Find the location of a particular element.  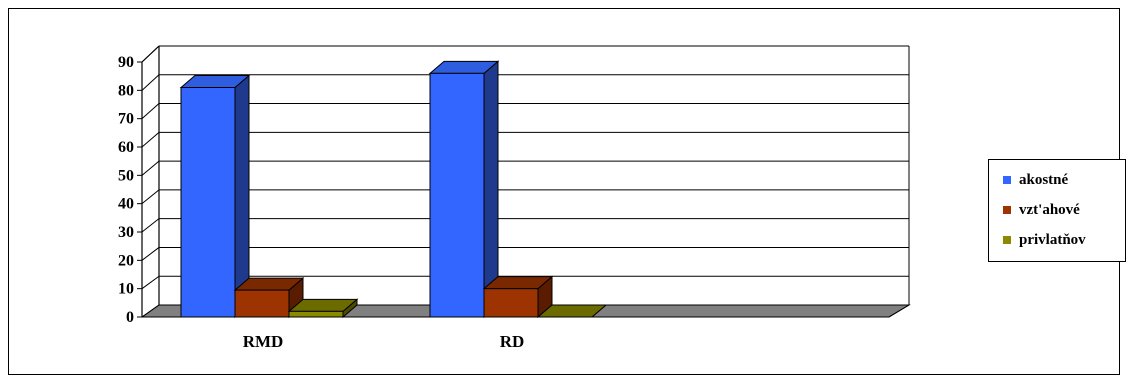

x-category-label: RD is located at coordinates (512, 341).